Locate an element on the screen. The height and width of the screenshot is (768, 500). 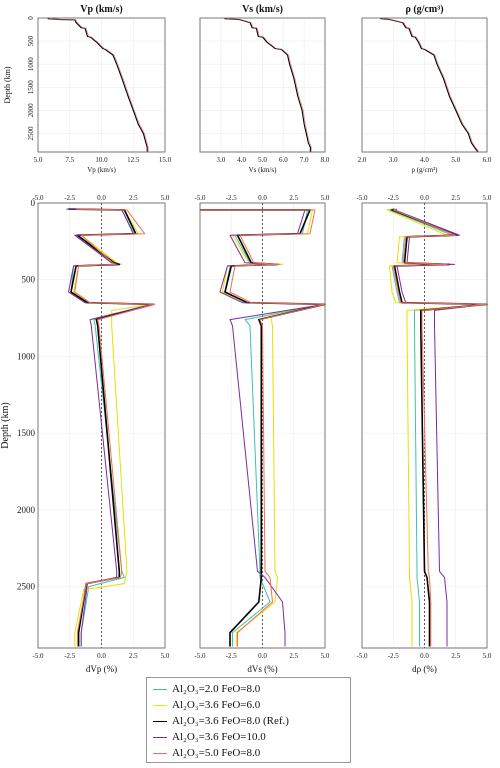
x-axis-label: Vs (km/s) is located at coordinates (263, 170).